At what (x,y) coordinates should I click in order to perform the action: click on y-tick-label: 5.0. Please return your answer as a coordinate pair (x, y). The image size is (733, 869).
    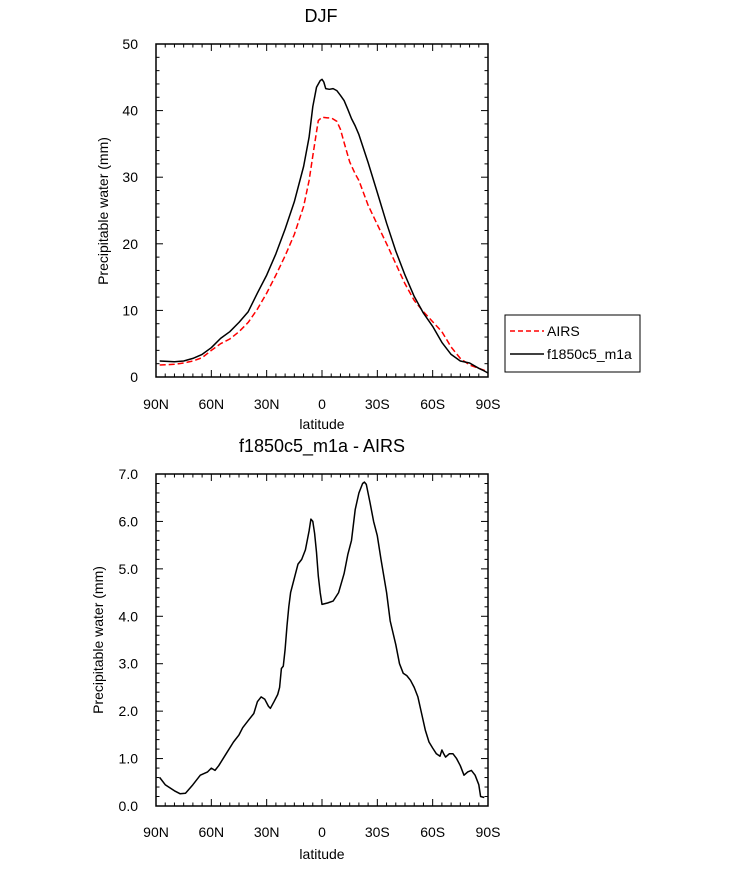
    Looking at the image, I should click on (129, 569).